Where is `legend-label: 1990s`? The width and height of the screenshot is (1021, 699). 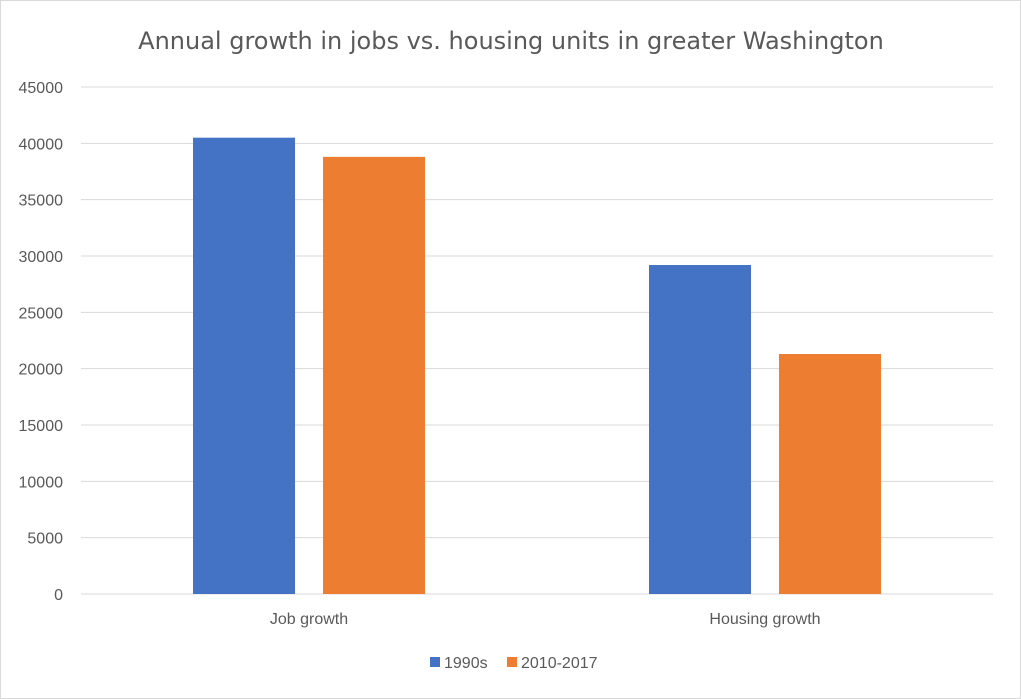
legend-label: 1990s is located at coordinates (466, 663).